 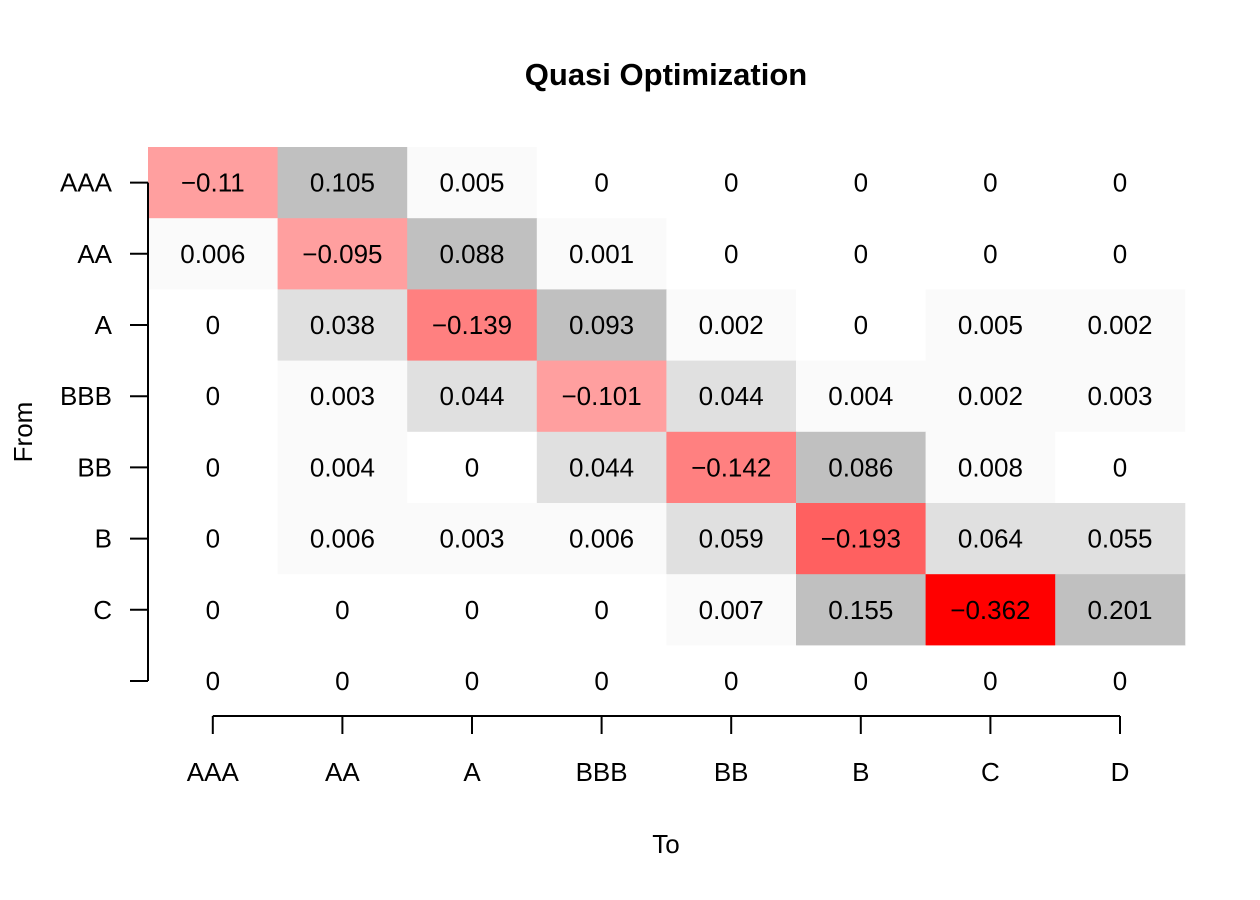 What do you see at coordinates (104, 325) in the screenshot?
I see `y-tick-label: A` at bounding box center [104, 325].